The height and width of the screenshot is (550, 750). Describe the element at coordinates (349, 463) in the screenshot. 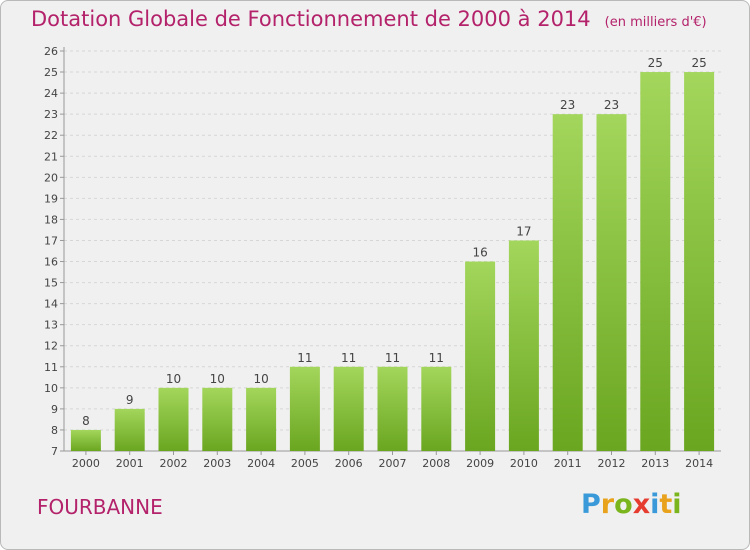

I see `x-tick-label: 2006` at that location.